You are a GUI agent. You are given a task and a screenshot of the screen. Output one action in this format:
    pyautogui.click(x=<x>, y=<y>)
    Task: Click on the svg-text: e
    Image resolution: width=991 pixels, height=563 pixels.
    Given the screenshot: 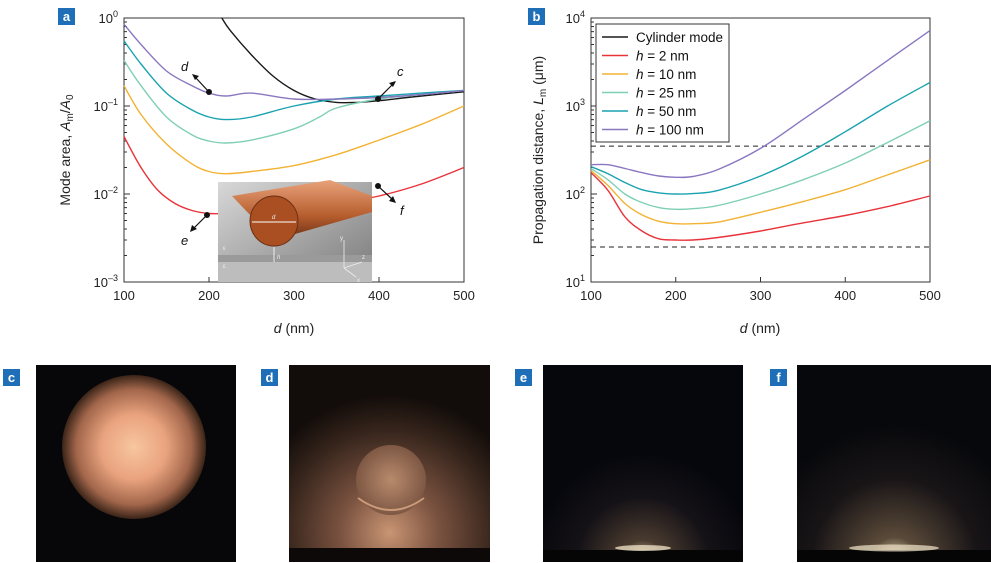 What is the action you would take?
    pyautogui.click(x=184, y=240)
    